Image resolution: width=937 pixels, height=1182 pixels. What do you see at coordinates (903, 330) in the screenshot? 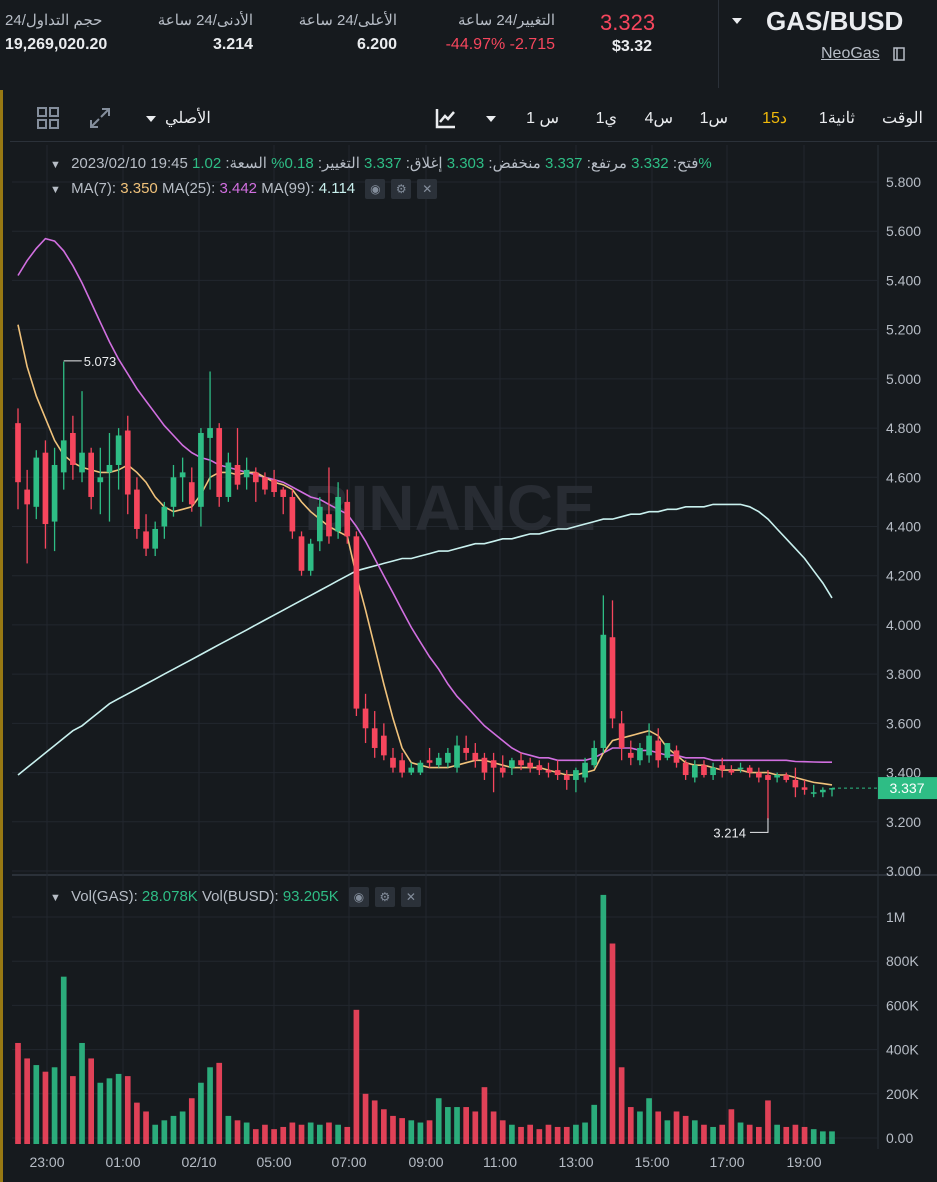
I see `price-tick-label: 5.200` at bounding box center [903, 330].